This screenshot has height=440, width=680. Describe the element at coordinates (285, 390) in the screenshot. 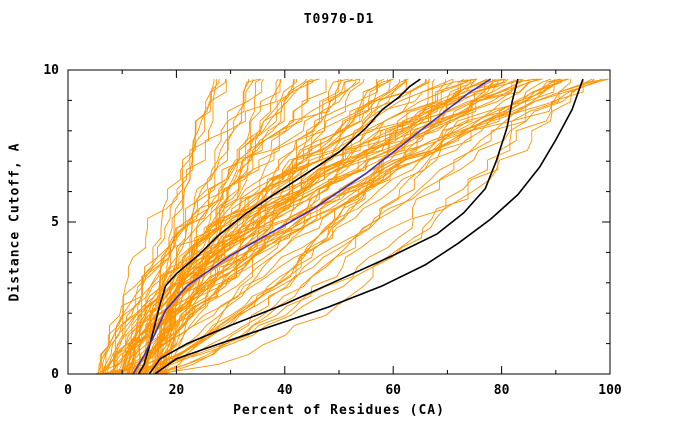

I see `x-tick-label: 40` at that location.